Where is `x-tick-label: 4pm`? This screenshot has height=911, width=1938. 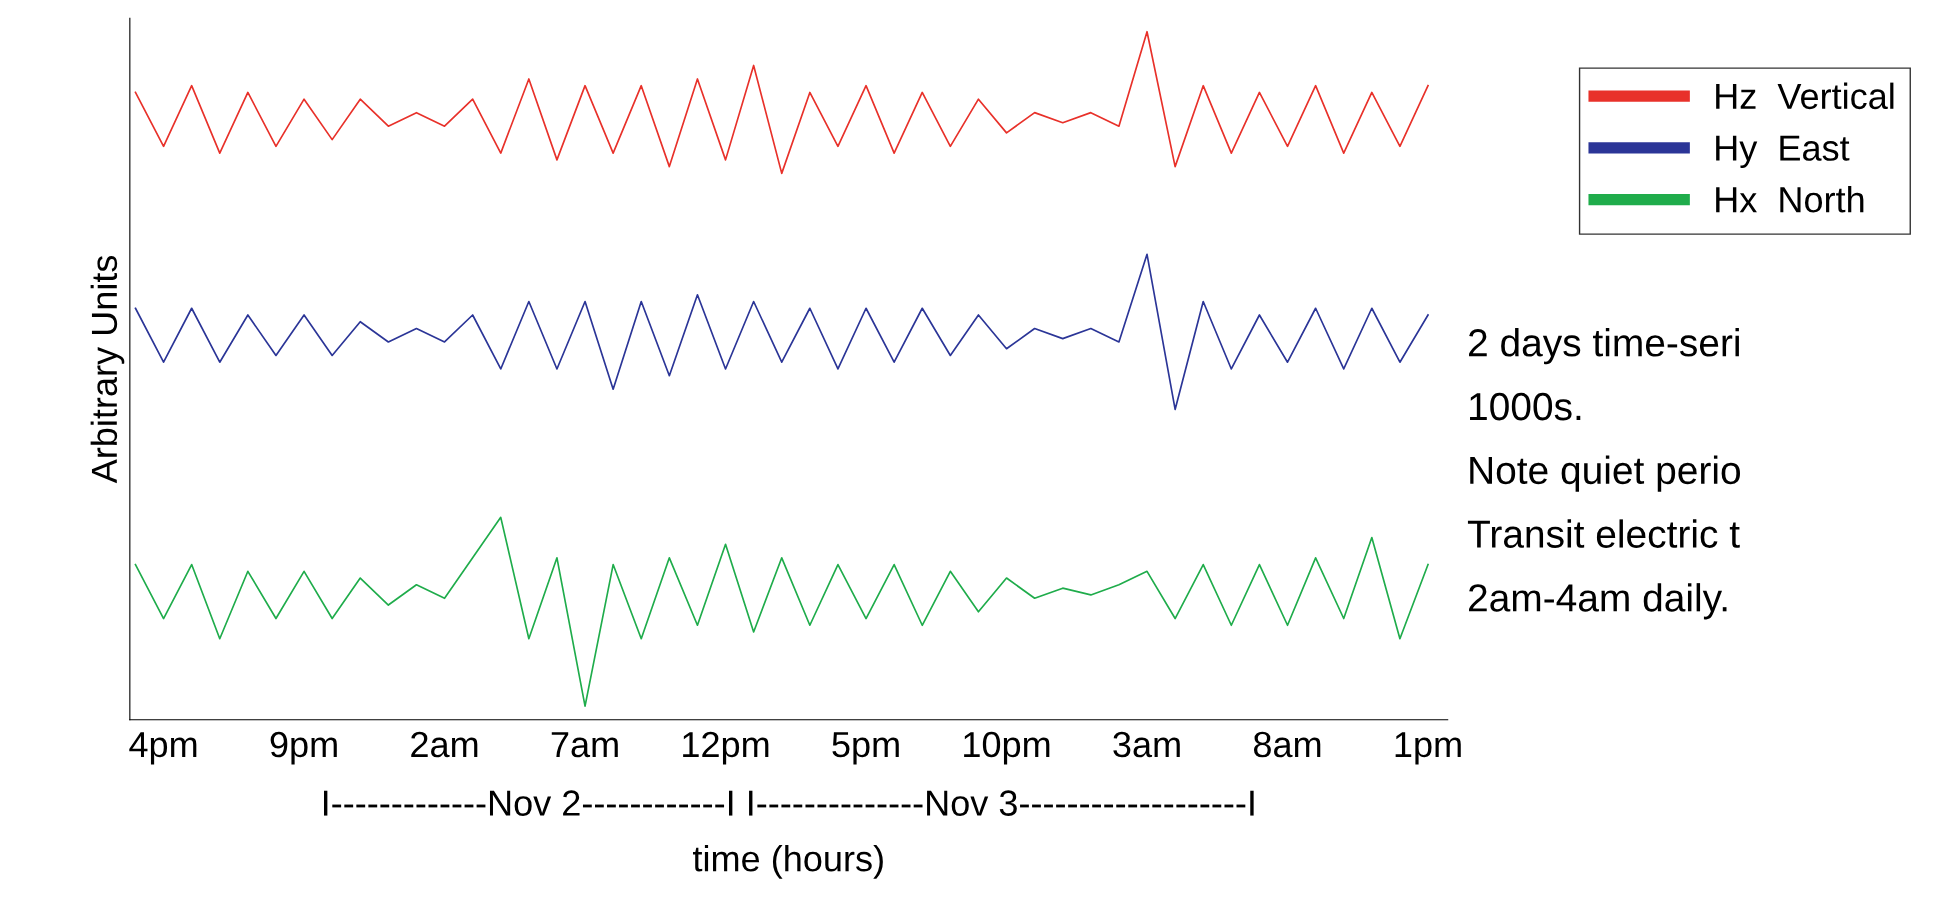 x-tick-label: 4pm is located at coordinates (163, 748).